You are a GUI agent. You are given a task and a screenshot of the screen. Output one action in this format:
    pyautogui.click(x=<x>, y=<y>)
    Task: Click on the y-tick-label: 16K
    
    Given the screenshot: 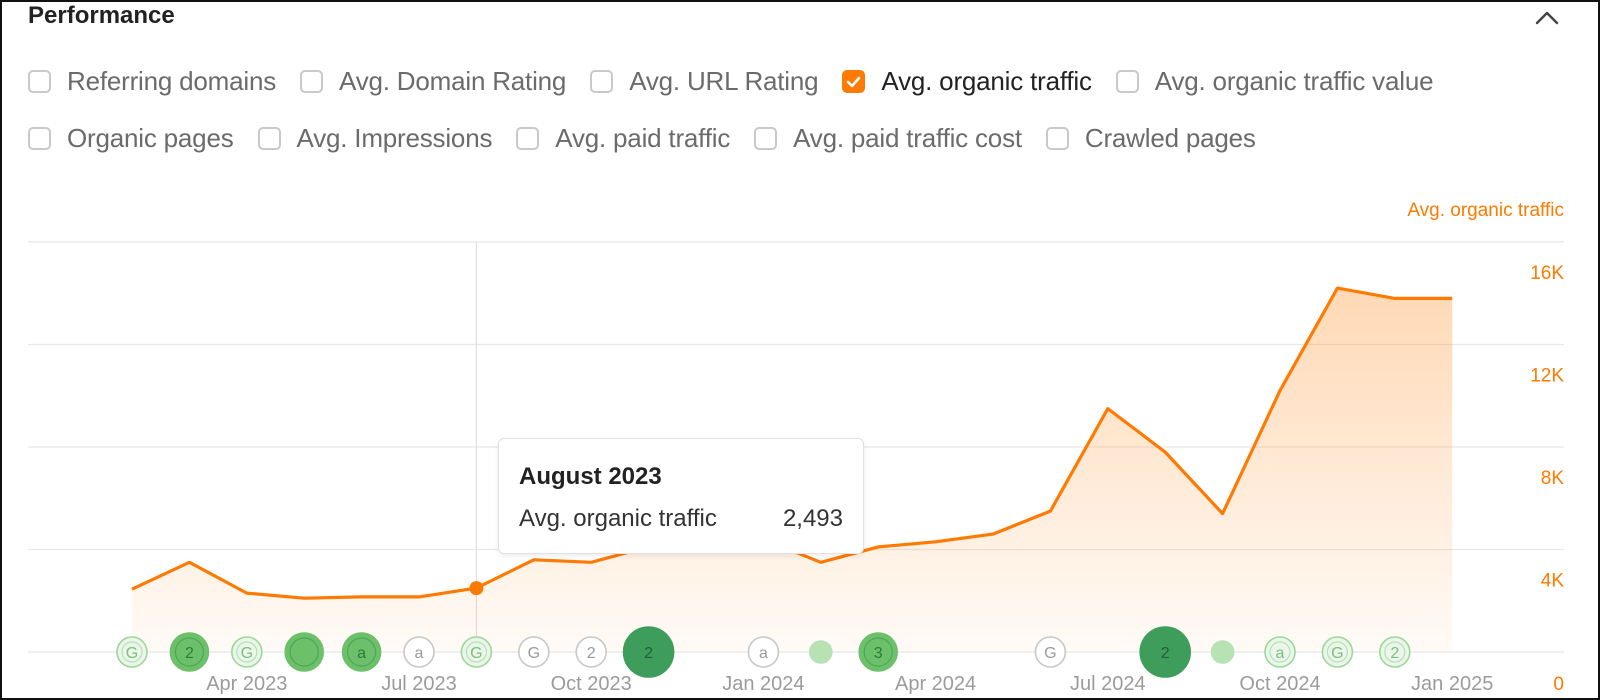 What is the action you would take?
    pyautogui.click(x=1547, y=273)
    